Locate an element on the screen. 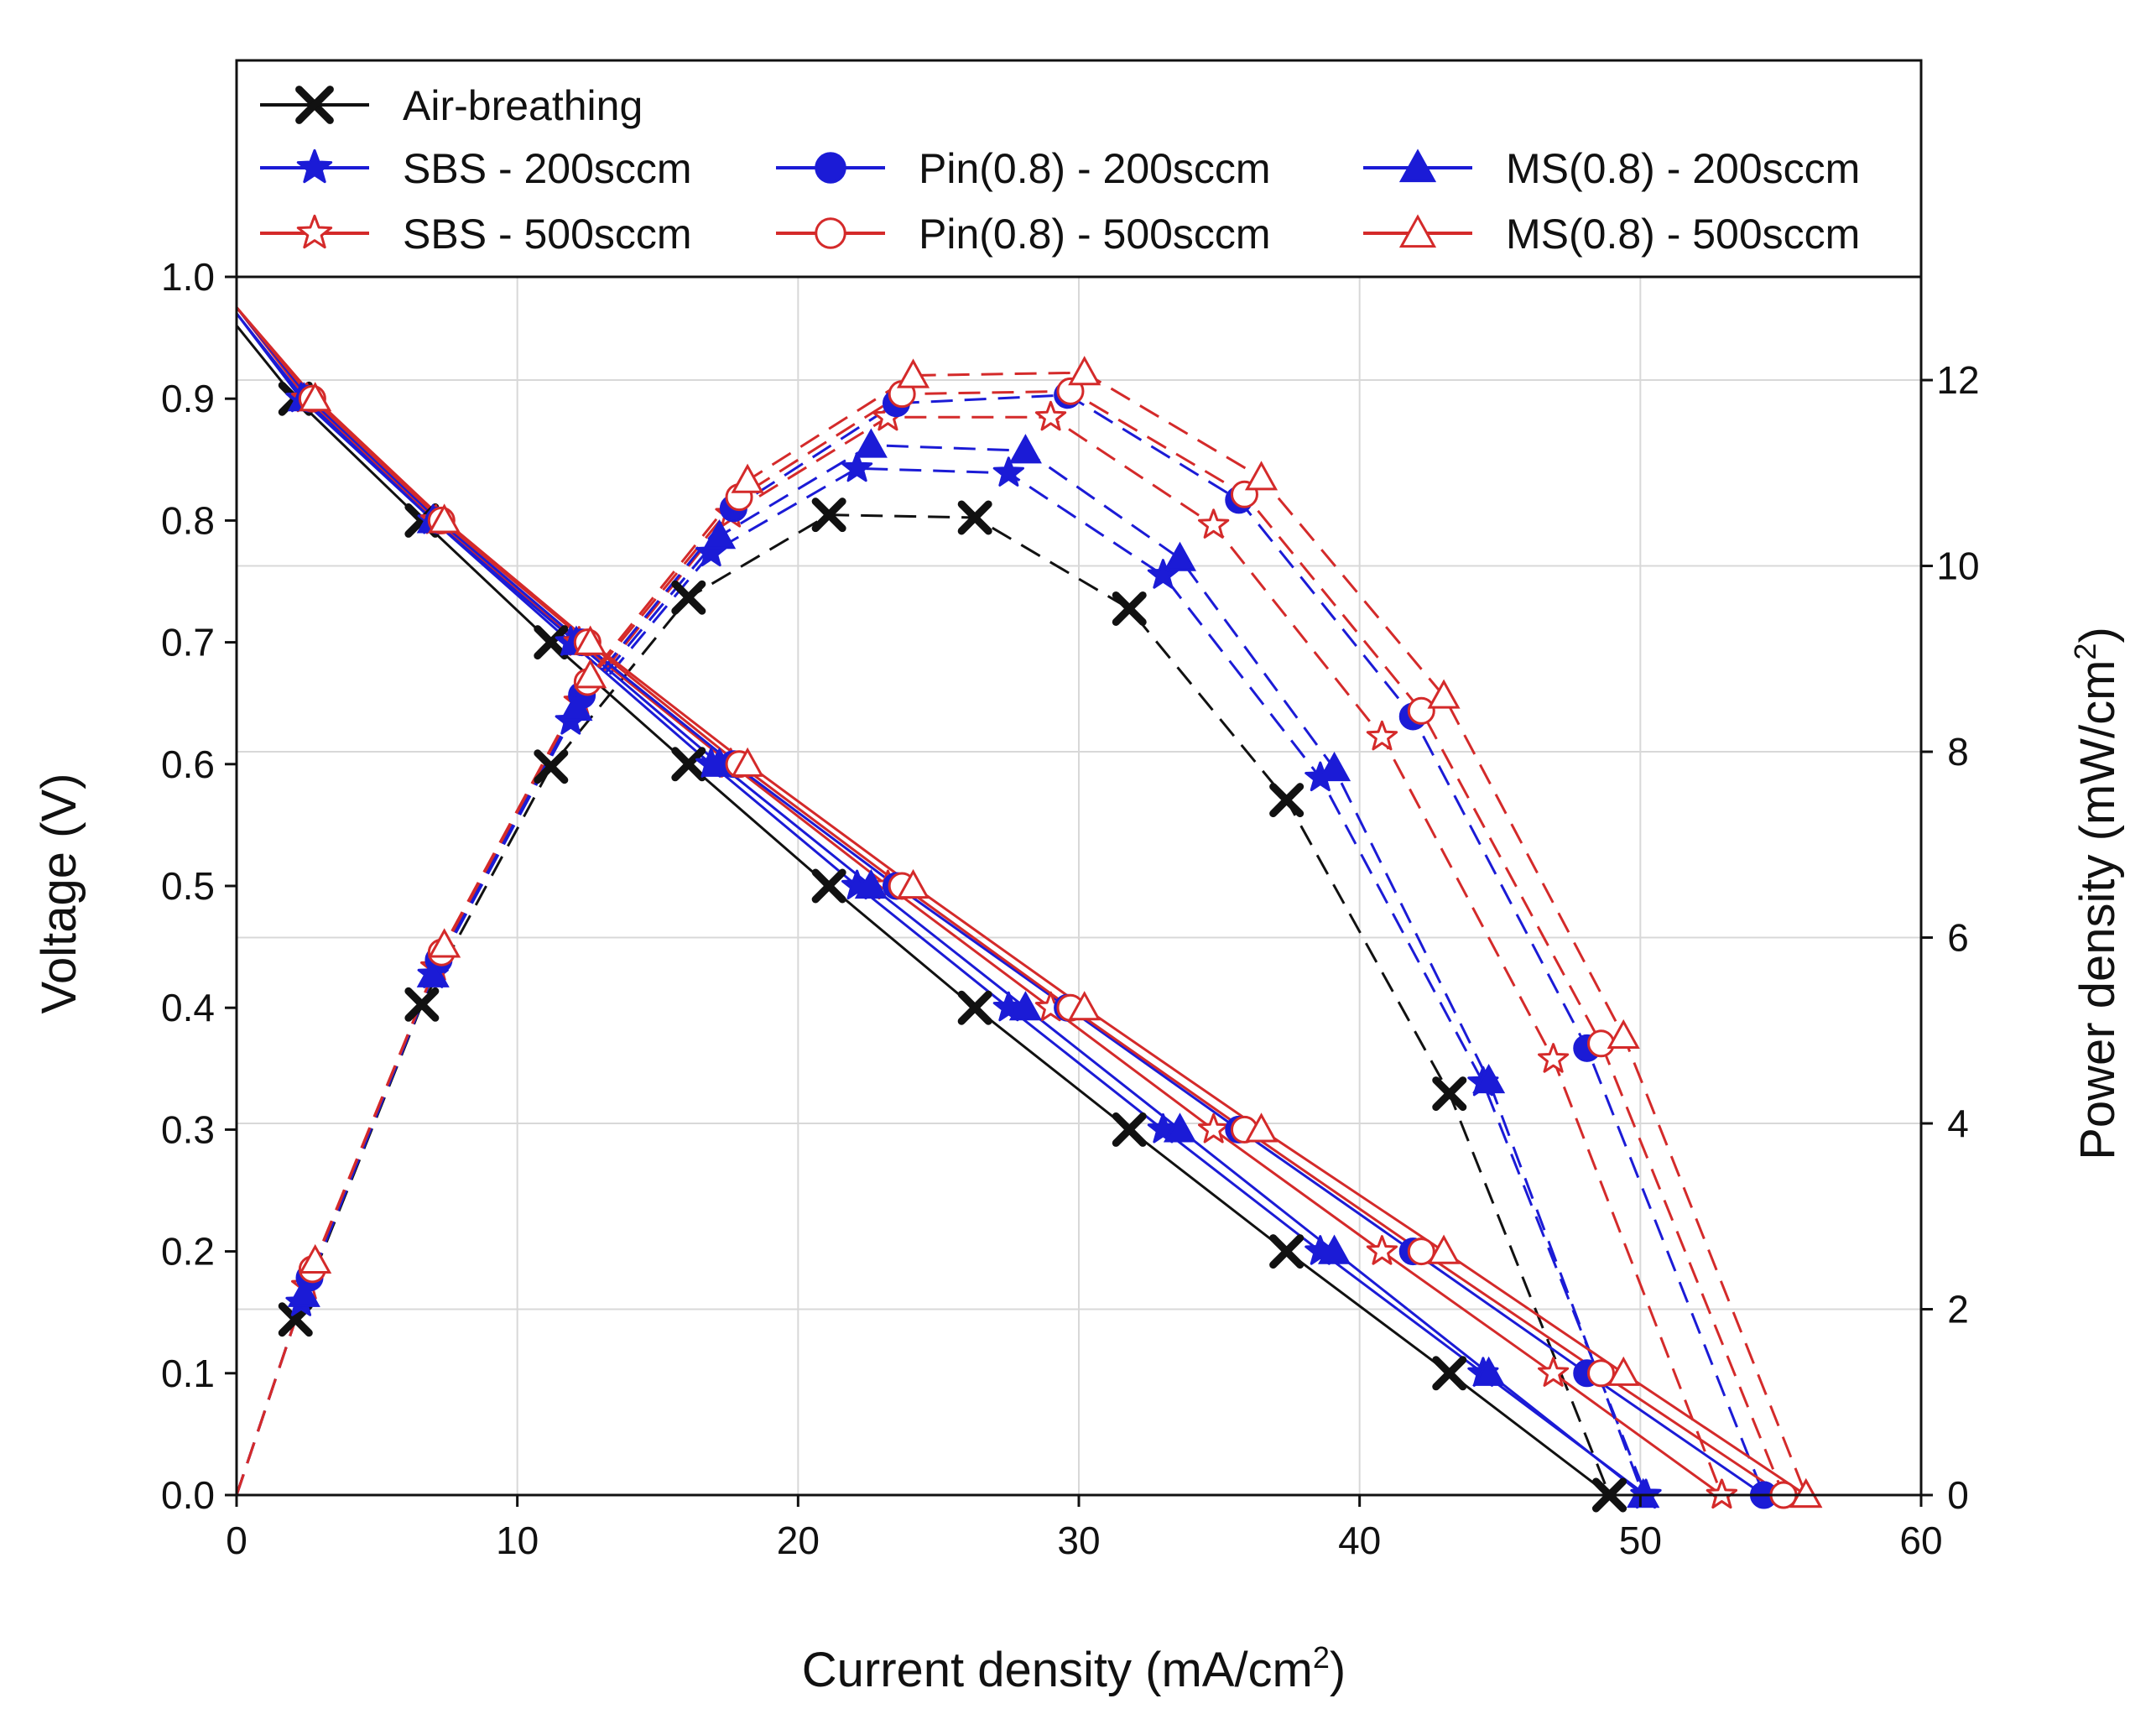  x-tick-label: 20 is located at coordinates (798, 1540).